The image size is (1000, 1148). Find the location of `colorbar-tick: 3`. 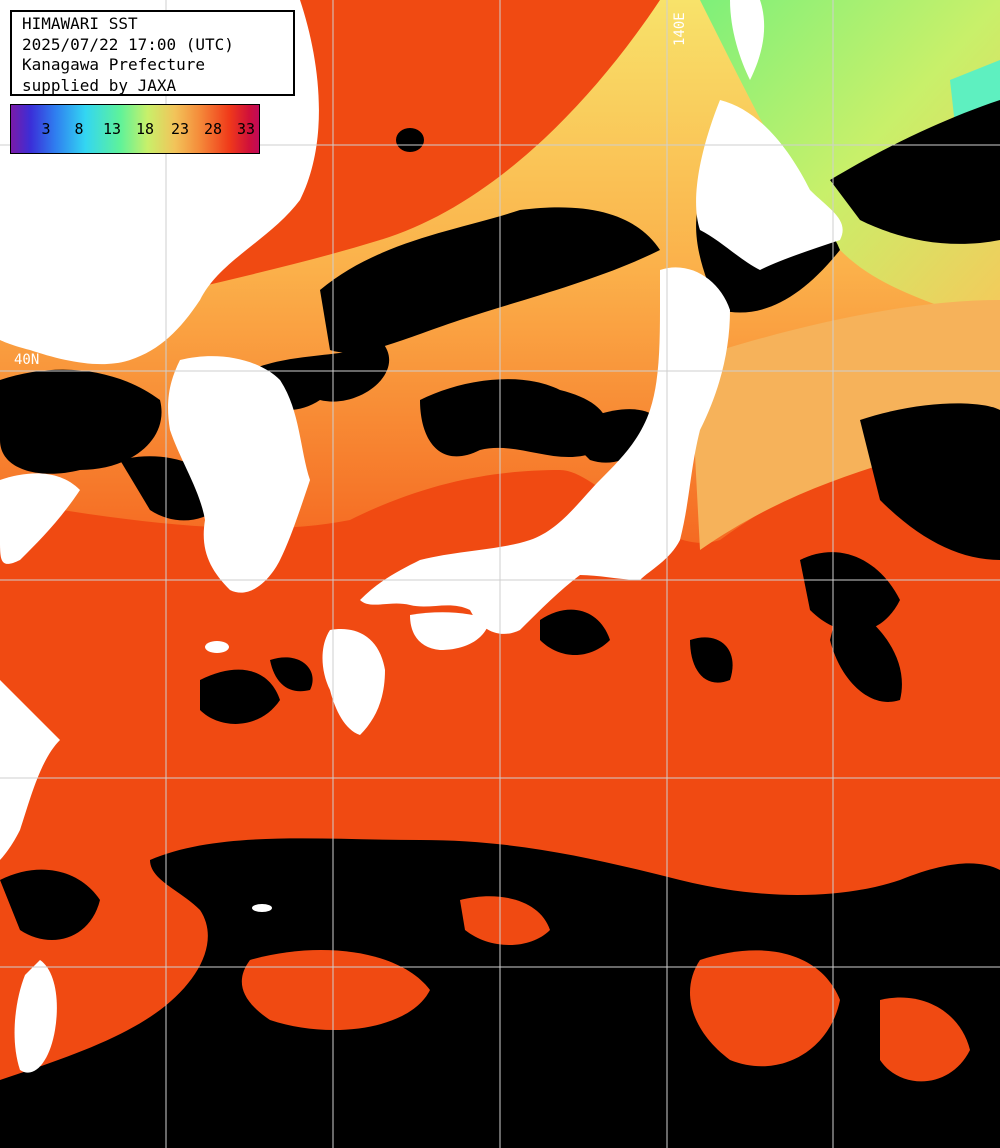

colorbar-tick: 3 is located at coordinates (46, 129).